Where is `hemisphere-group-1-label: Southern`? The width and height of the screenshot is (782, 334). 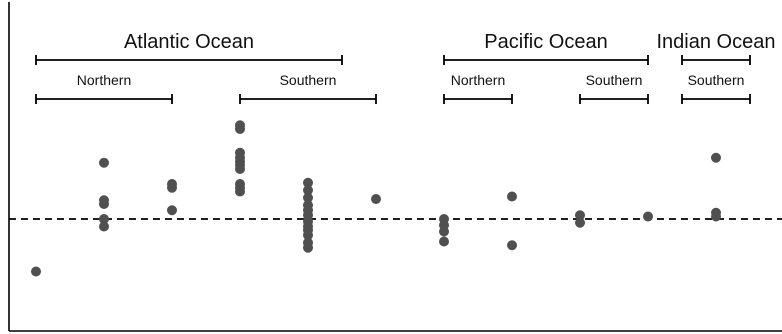
hemisphere-group-1-label: Southern is located at coordinates (308, 80).